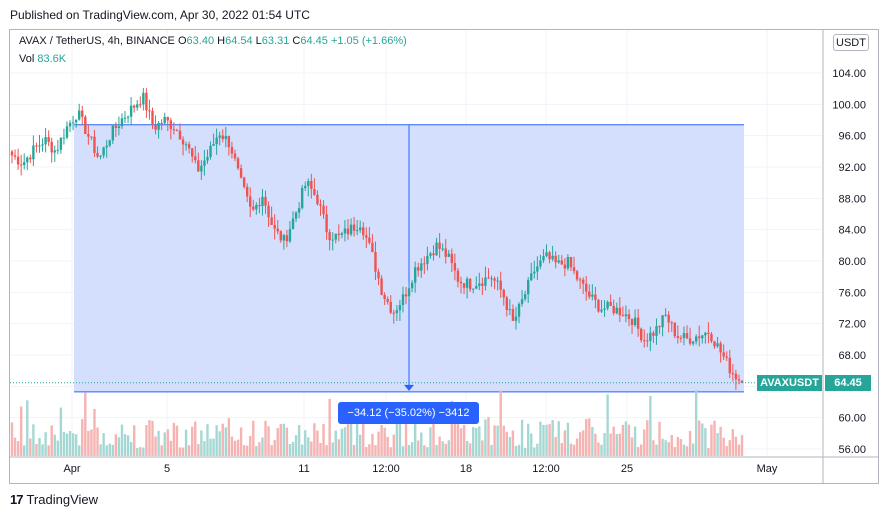 The width and height of the screenshot is (890, 518). I want to click on legend-c-label: C, so click(296, 41).